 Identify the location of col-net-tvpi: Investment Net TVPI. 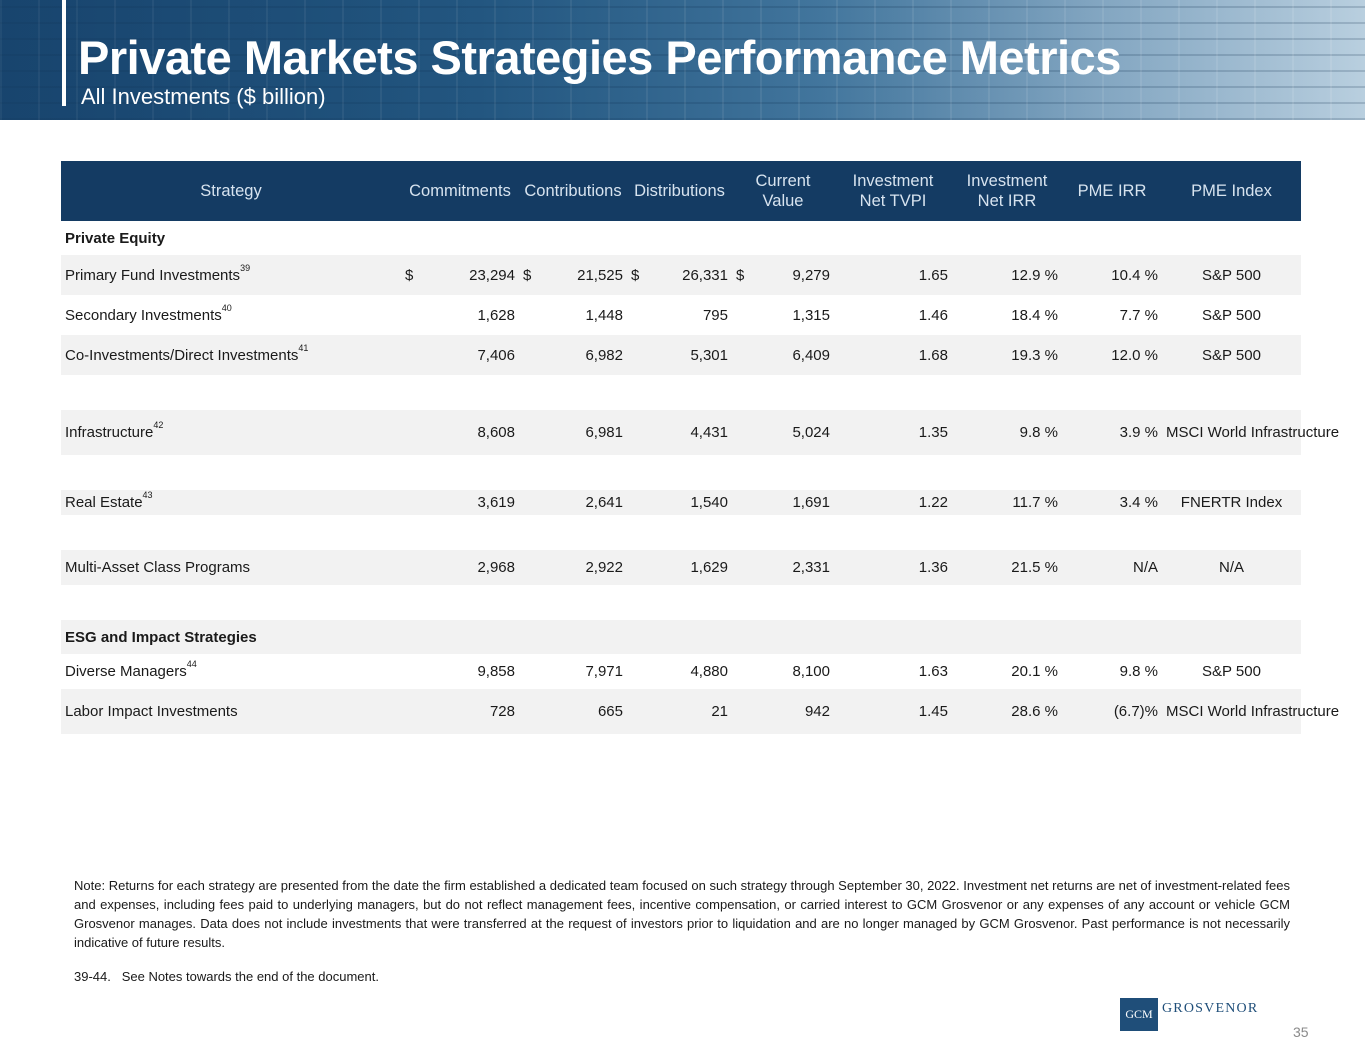
(893, 191).